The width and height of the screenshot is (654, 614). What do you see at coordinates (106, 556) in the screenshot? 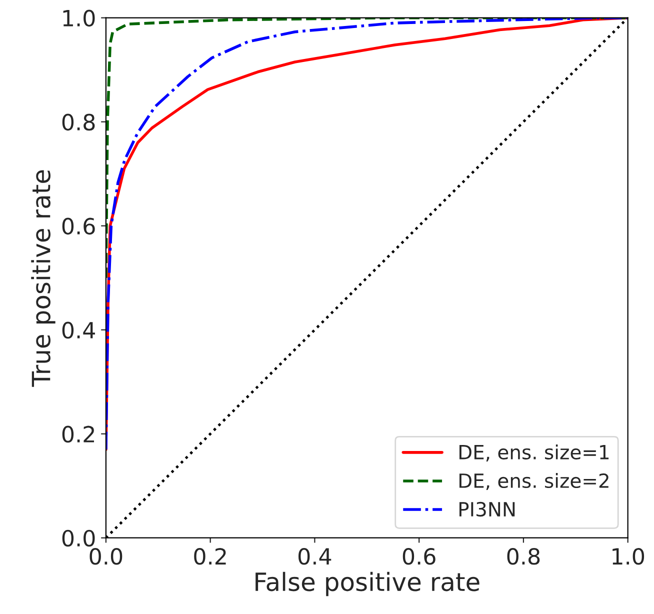
I see `x-tick-label: 0.0` at bounding box center [106, 556].